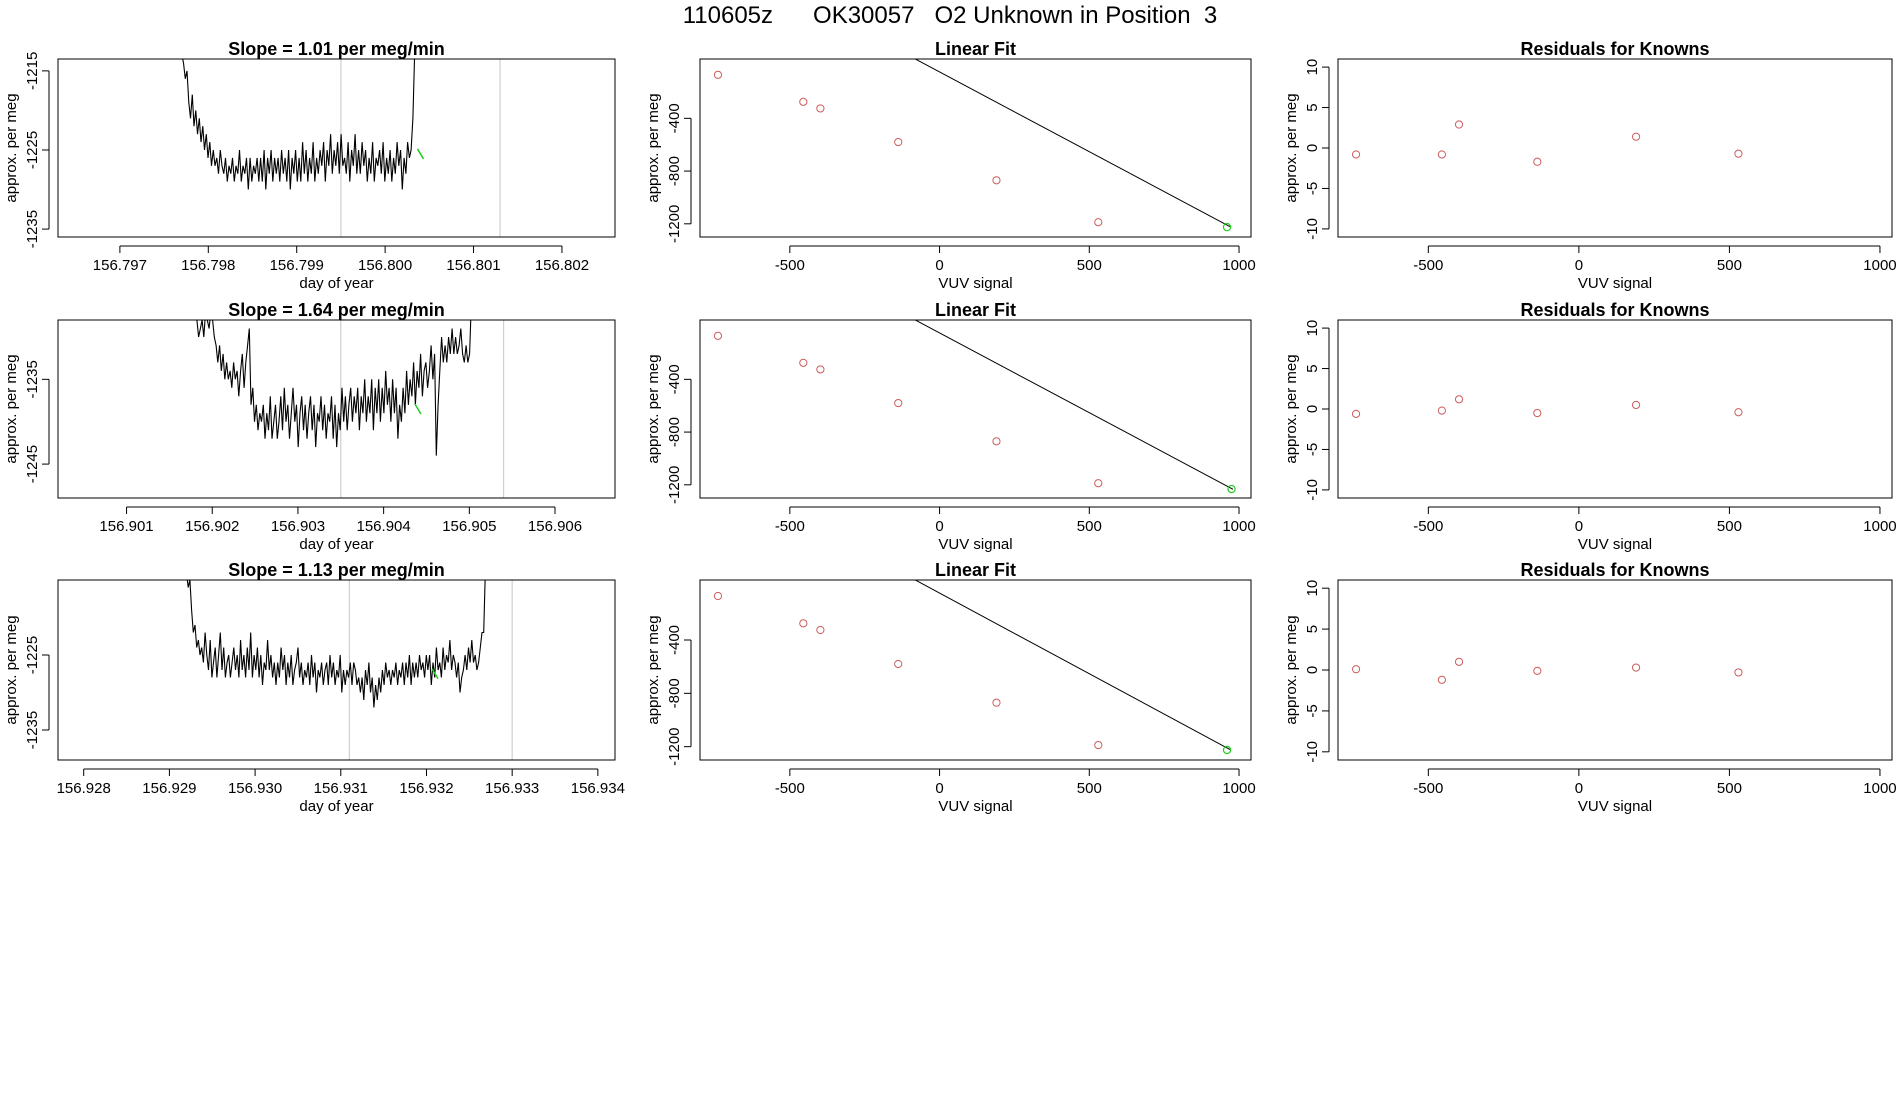 The width and height of the screenshot is (1900, 1100). Describe the element at coordinates (255, 788) in the screenshot. I see `x-tick-label: 156.930` at that location.